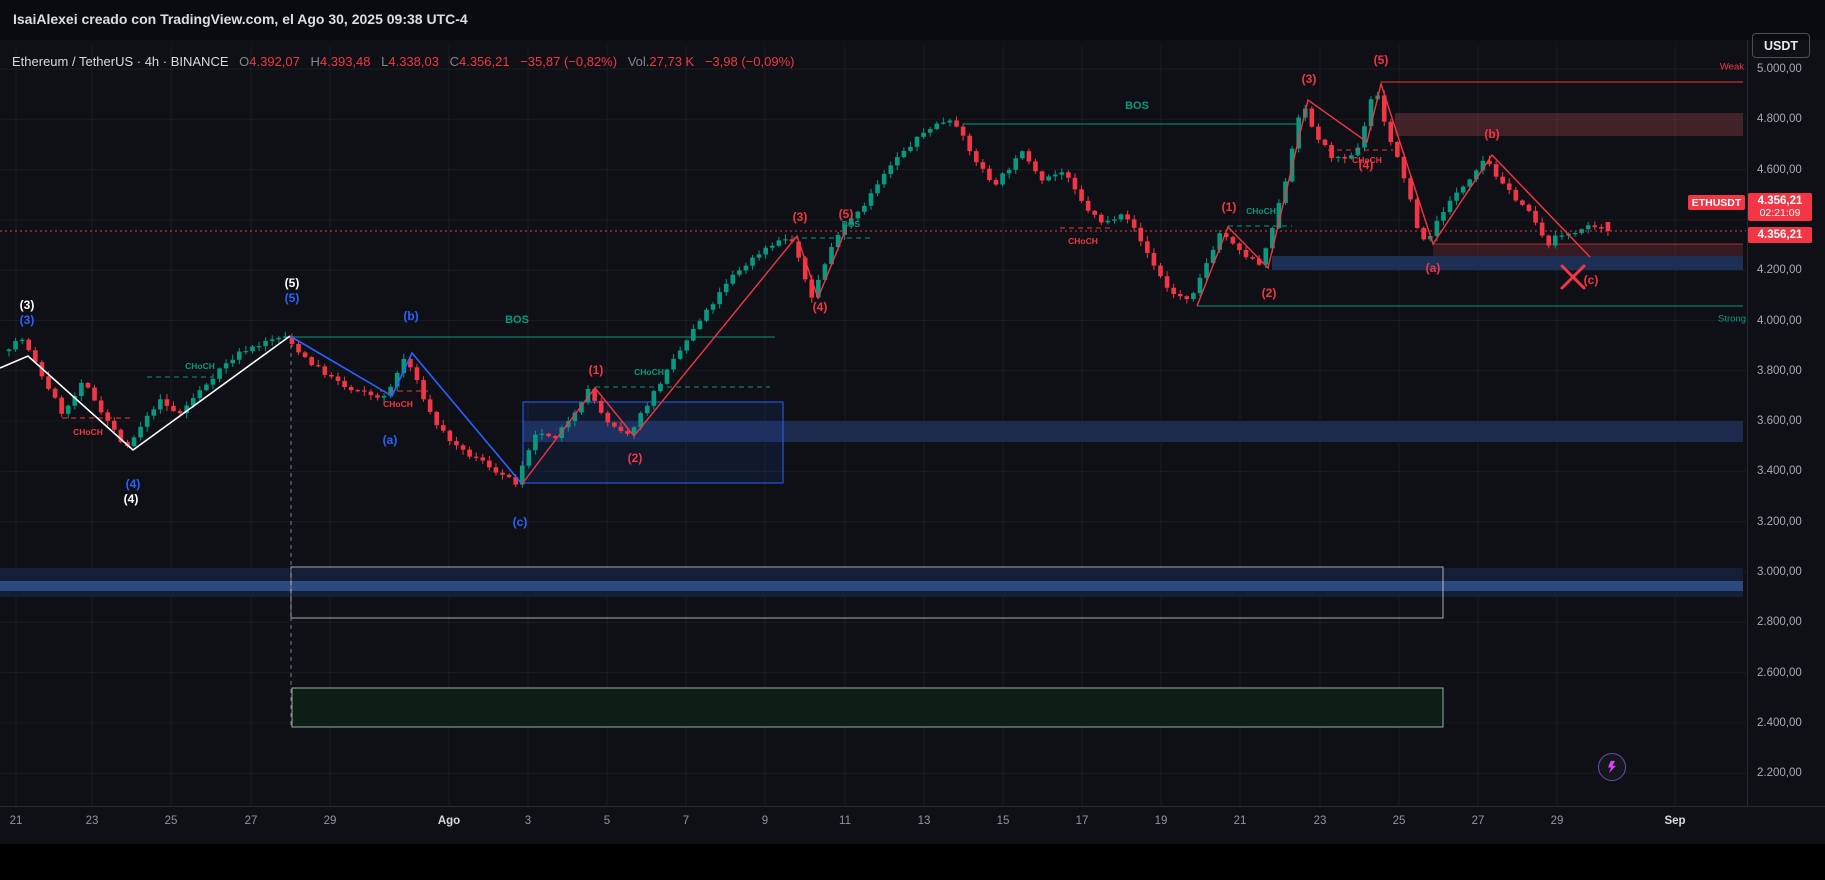 This screenshot has height=880, width=1825. What do you see at coordinates (1779, 672) in the screenshot?
I see `price-tick-label: 2.600,00` at bounding box center [1779, 672].